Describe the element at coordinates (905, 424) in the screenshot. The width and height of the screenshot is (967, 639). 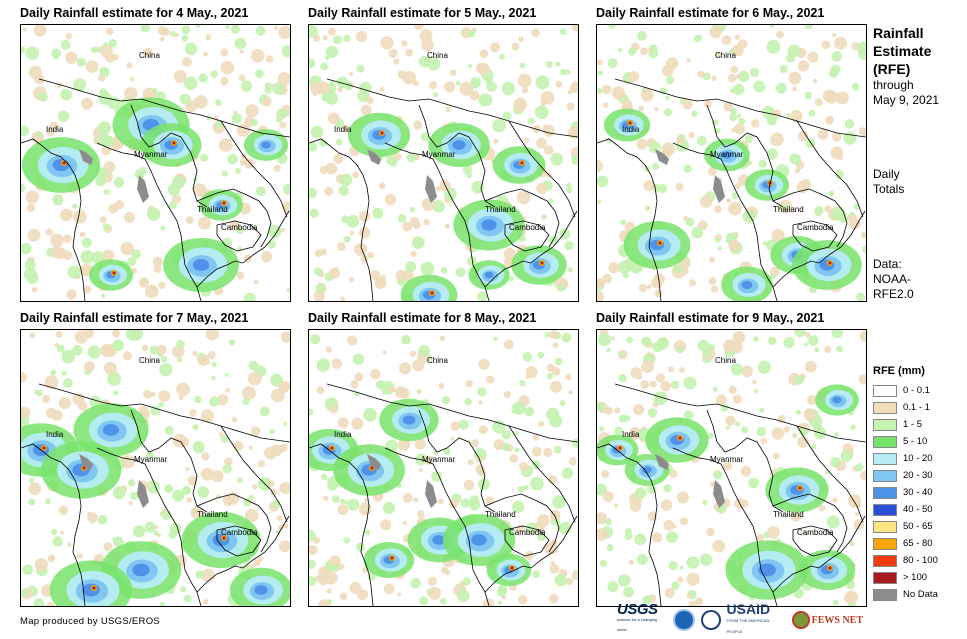
I see `legend-item: 1 - 5` at that location.